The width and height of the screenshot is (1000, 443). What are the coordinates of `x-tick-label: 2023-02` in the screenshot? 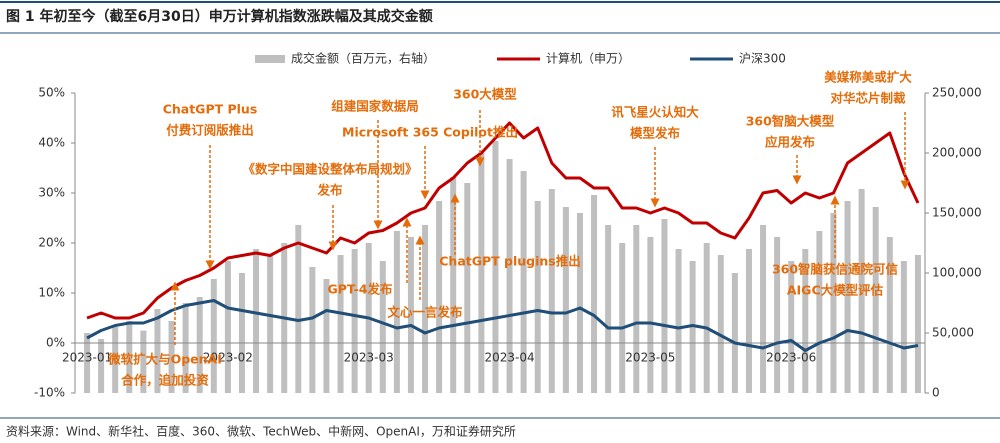 It's located at (228, 358).